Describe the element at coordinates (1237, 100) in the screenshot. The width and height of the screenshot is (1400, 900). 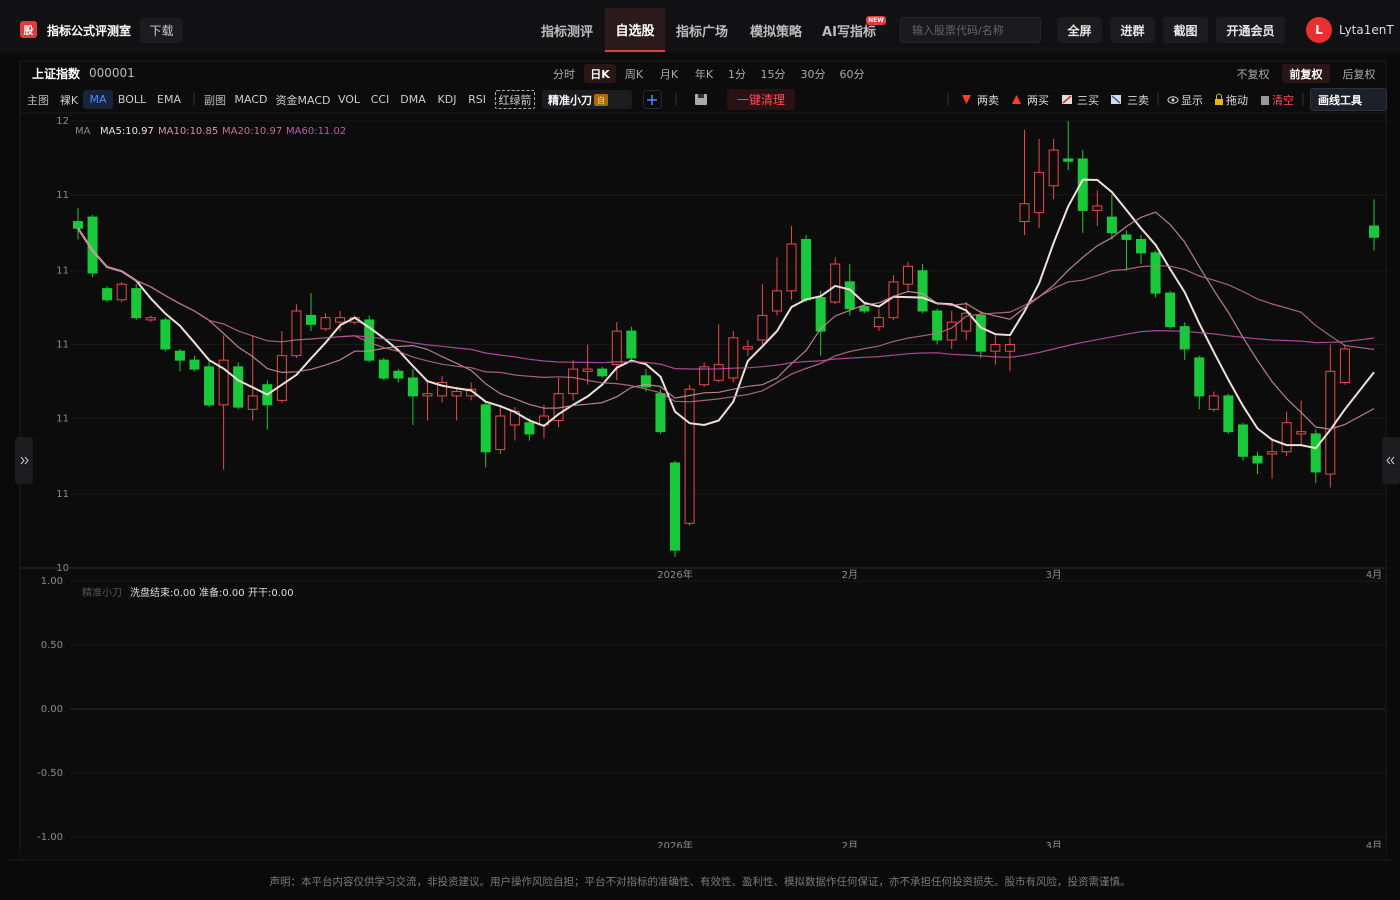
I see `chart-tool: 拖动` at that location.